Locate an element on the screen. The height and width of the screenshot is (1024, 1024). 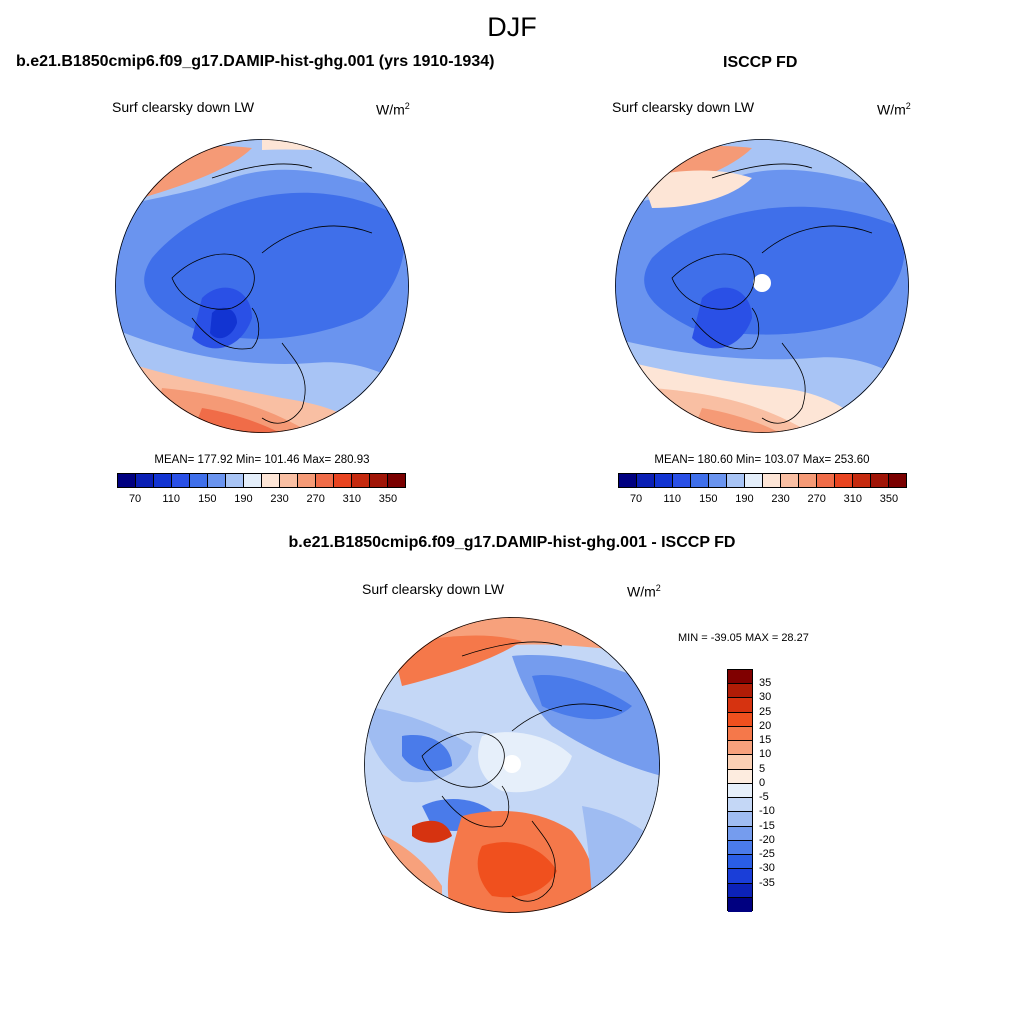
panel-1-colorbar is located at coordinates (261, 480).